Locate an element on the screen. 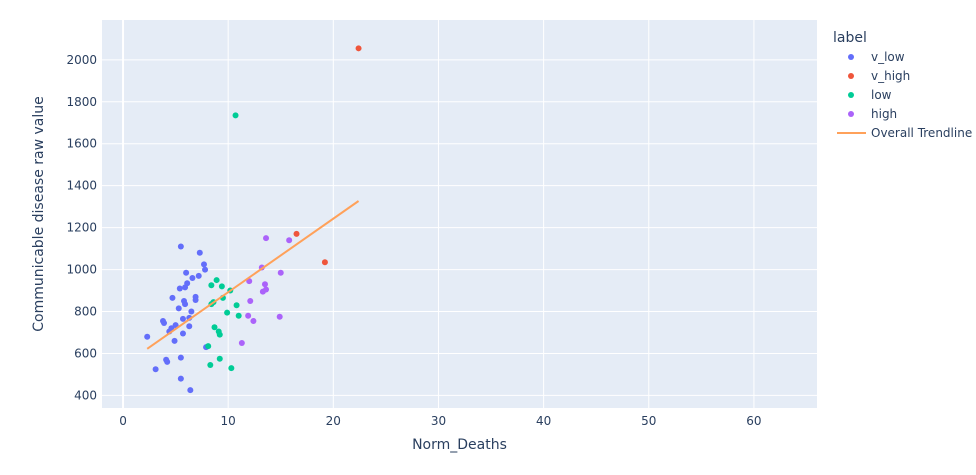 The height and width of the screenshot is (475, 976). trendline is located at coordinates (253, 275).